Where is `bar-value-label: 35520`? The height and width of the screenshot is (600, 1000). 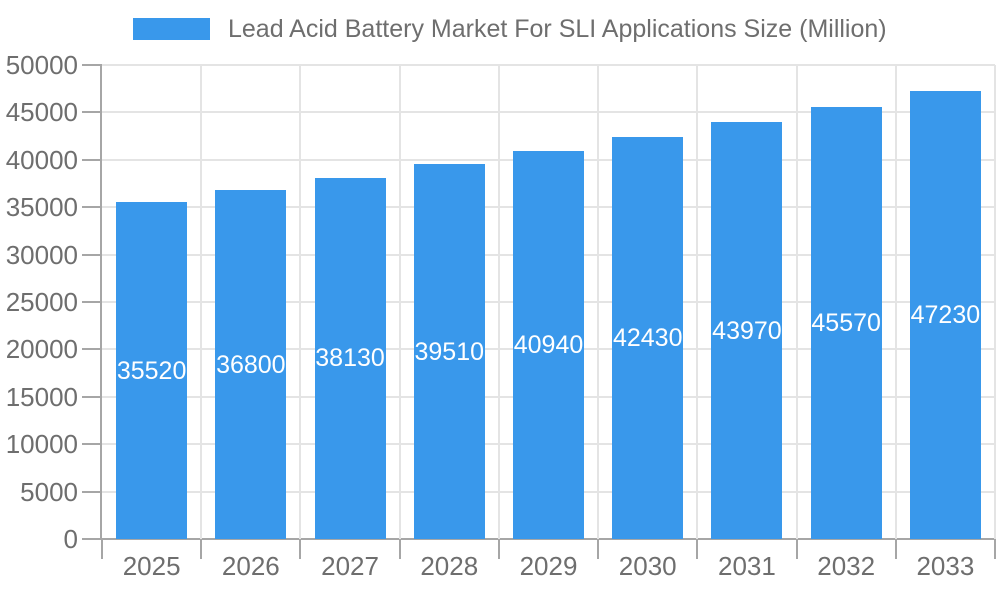
bar-value-label: 35520 is located at coordinates (151, 370).